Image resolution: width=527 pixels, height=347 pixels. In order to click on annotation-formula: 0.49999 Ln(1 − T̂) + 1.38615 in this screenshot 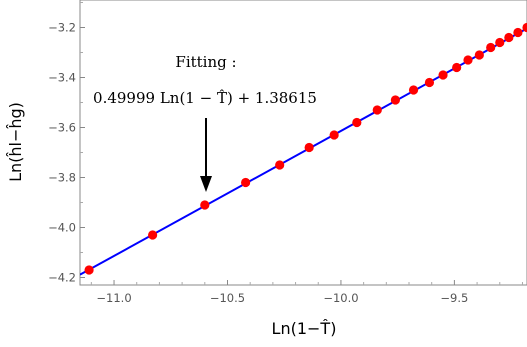, I will do `click(205, 98)`.